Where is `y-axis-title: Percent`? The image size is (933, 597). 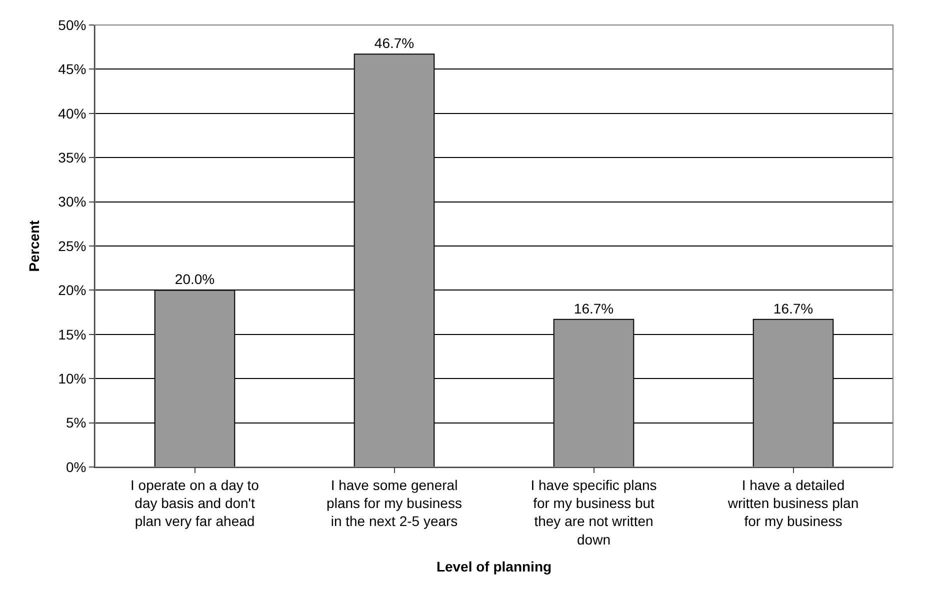
y-axis-title: Percent is located at coordinates (34, 246).